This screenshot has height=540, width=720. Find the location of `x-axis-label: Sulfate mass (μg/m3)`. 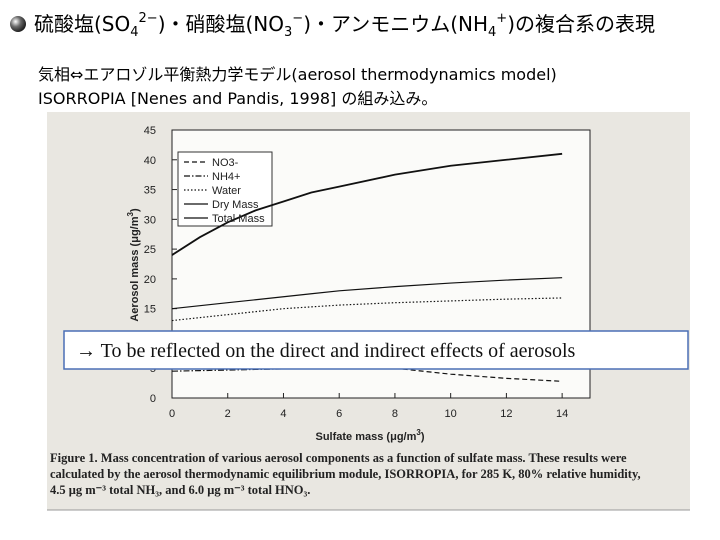

x-axis-label: Sulfate mass (μg/m3) is located at coordinates (370, 435).